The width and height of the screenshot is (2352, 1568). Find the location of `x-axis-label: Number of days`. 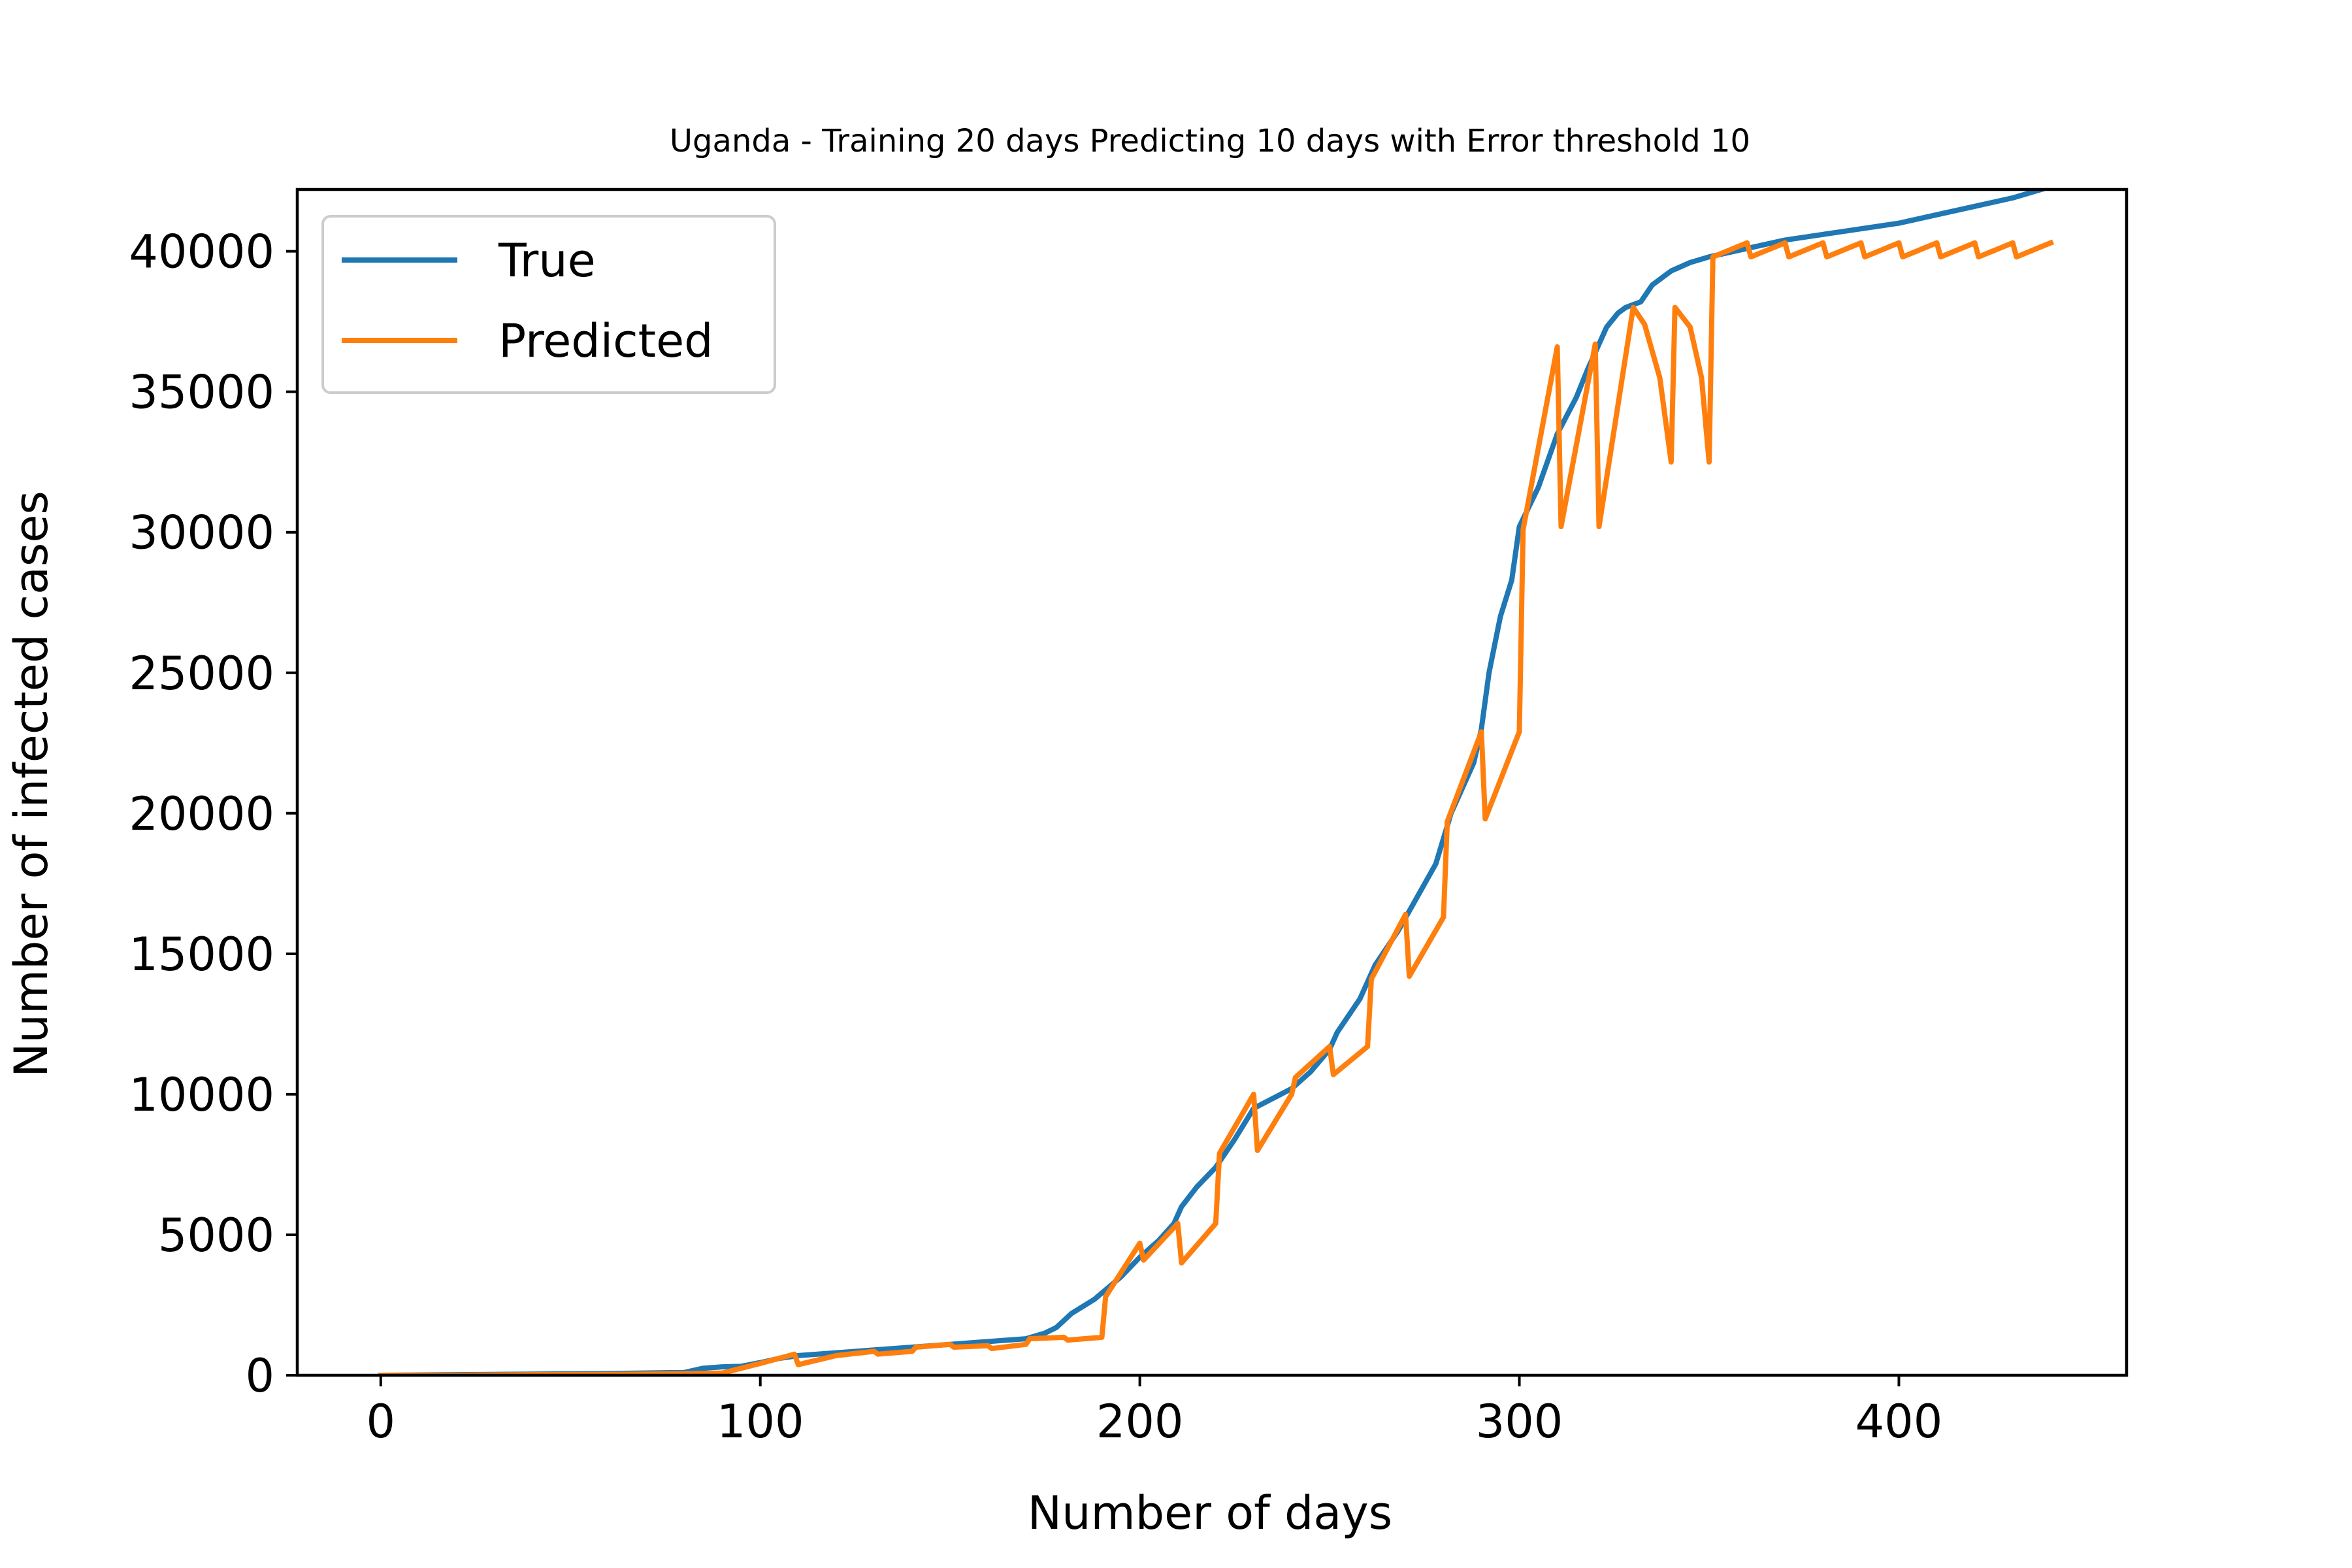

x-axis-label: Number of days is located at coordinates (1210, 1513).